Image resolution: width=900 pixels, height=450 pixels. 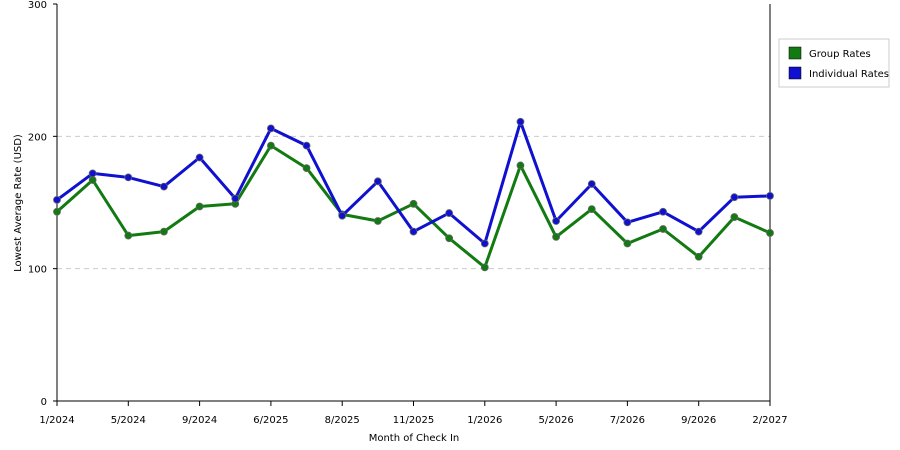 What do you see at coordinates (414, 420) in the screenshot?
I see `x-tick-label: 11/2025` at bounding box center [414, 420].